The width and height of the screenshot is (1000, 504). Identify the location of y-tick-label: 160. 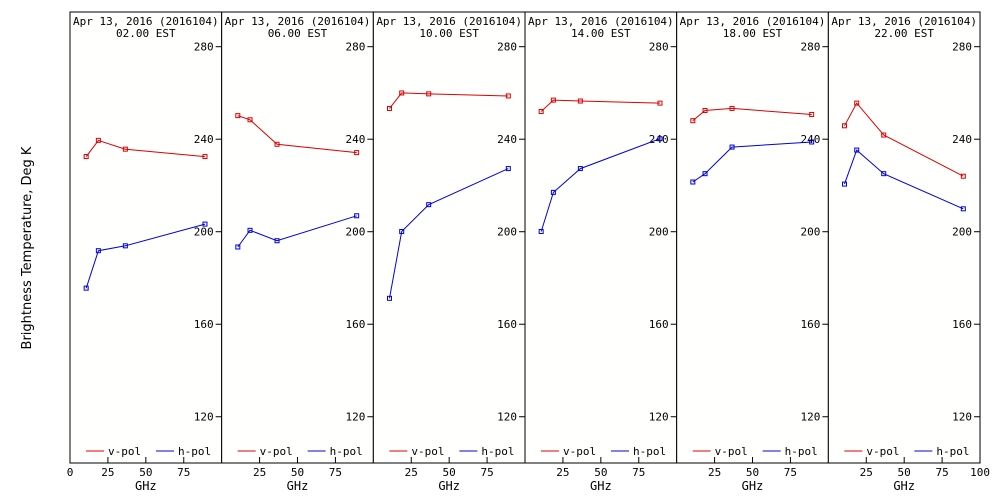
(810, 324).